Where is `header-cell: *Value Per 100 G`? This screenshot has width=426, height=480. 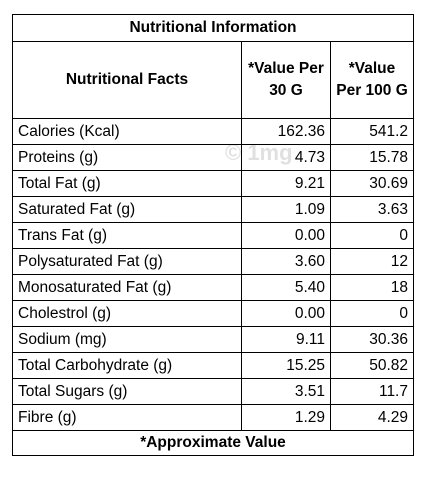 header-cell: *Value Per 100 G is located at coordinates (372, 80).